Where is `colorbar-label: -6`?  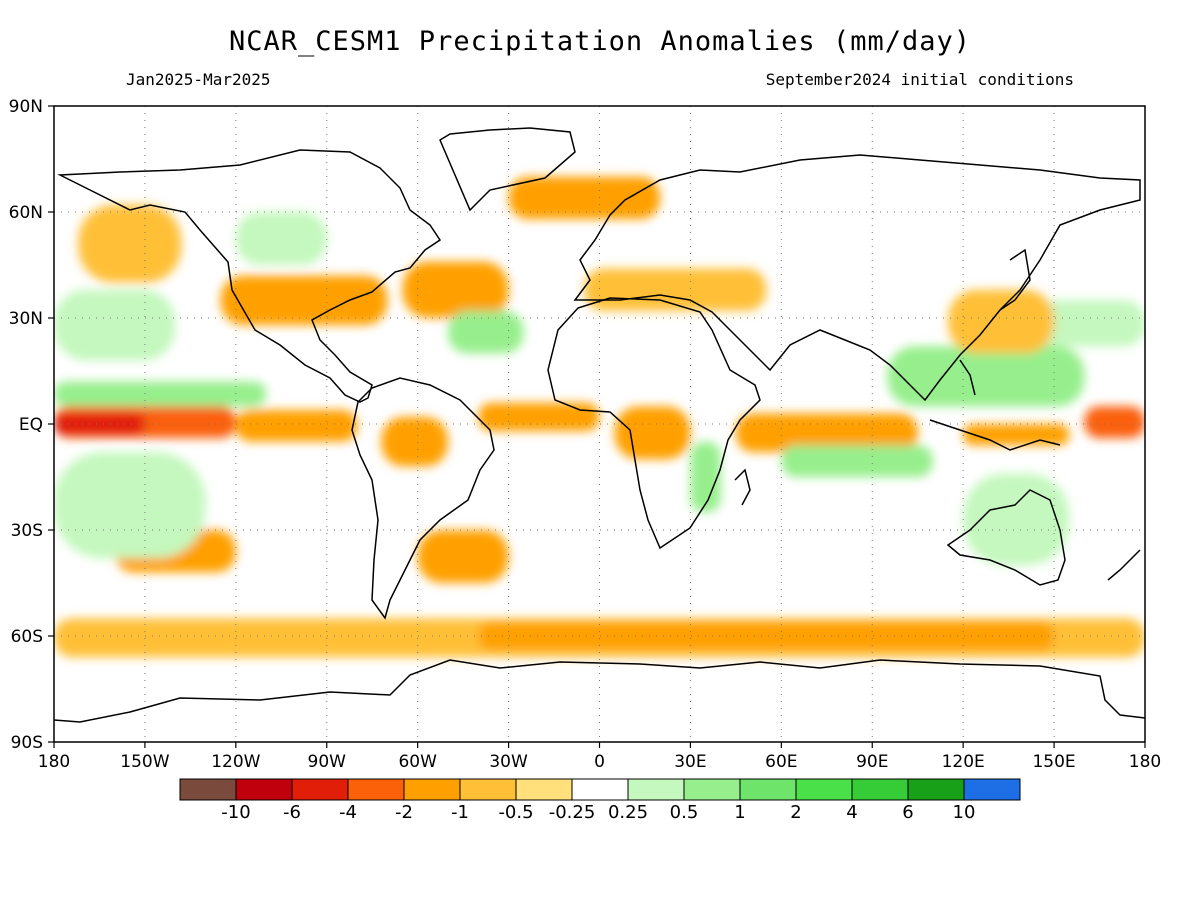
colorbar-label: -6 is located at coordinates (292, 812).